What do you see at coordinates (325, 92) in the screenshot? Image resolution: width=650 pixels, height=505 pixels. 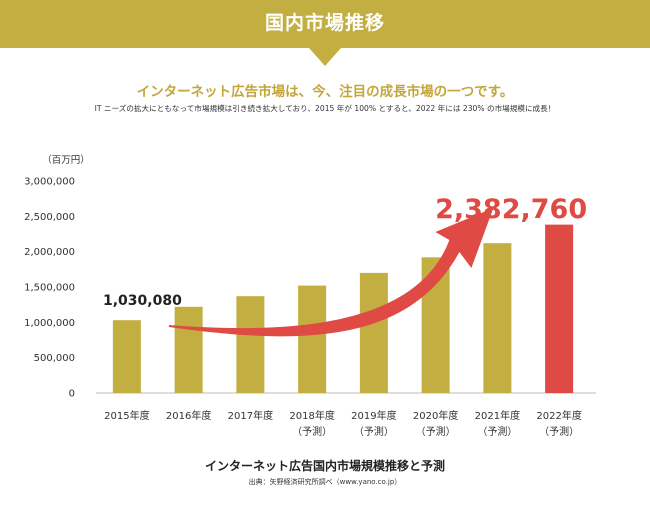 I see `headline: インターネット広告市場は、今、注目の成長市場の一つです。` at bounding box center [325, 92].